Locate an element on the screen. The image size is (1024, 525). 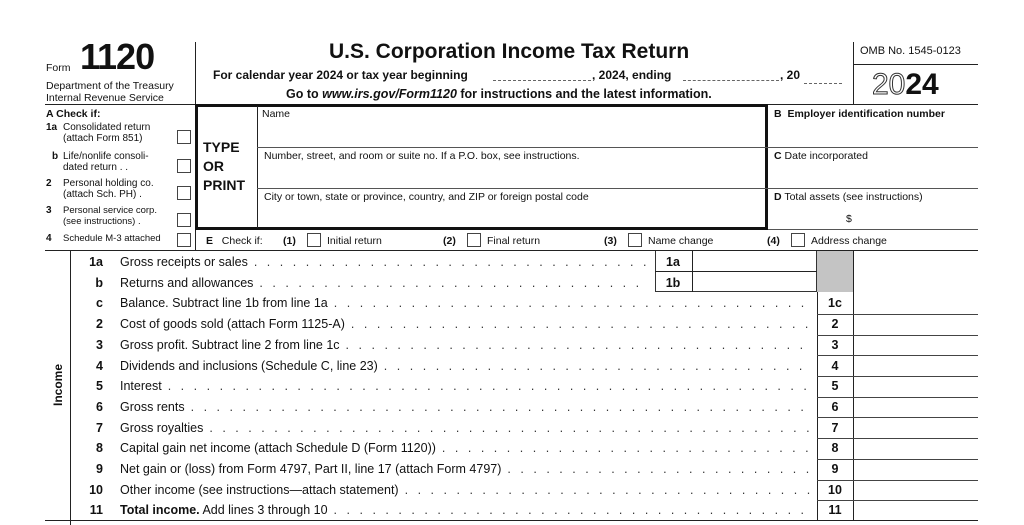
check-a-num: 4 is located at coordinates (49, 238).